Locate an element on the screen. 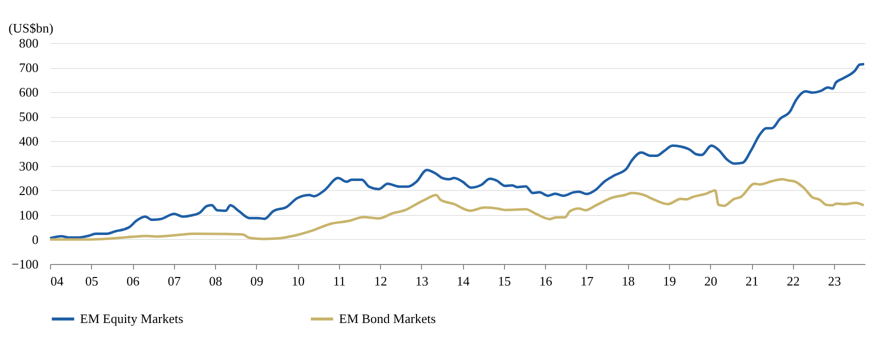 The image size is (894, 342). y-tick-label: 100 is located at coordinates (28, 214).